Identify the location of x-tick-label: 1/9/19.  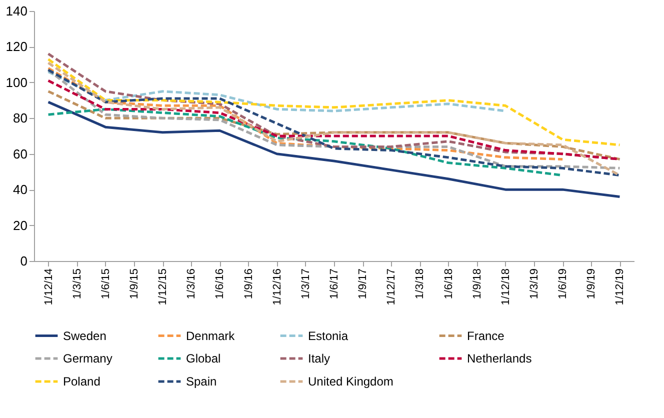
(592, 284).